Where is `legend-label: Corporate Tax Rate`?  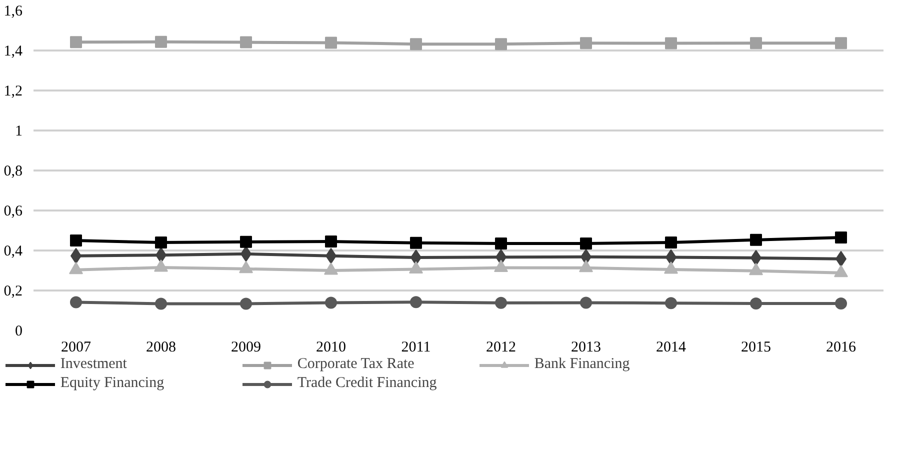 legend-label: Corporate Tax Rate is located at coordinates (356, 364).